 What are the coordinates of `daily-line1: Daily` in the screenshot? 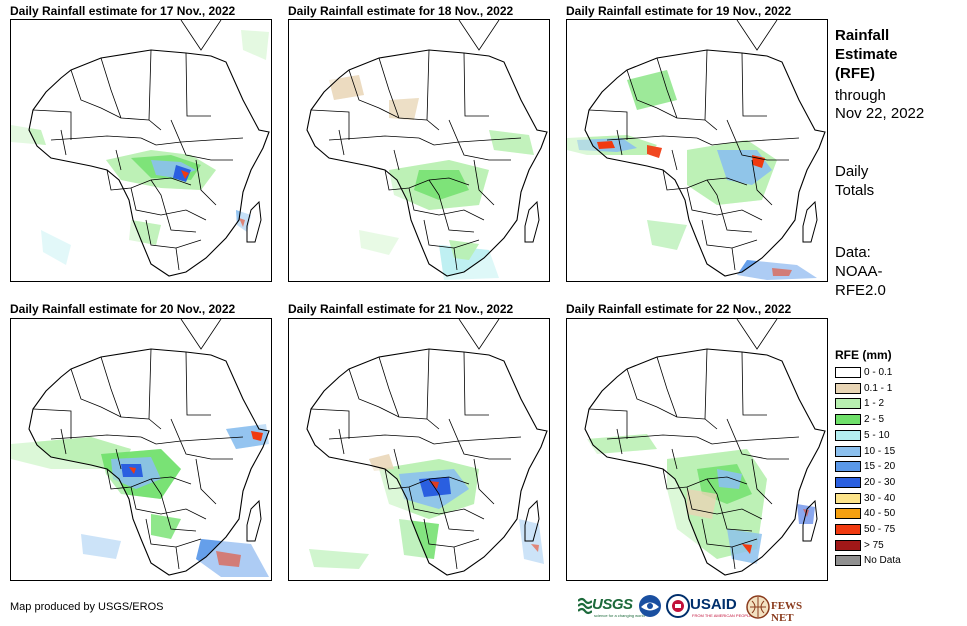 It's located at (852, 171).